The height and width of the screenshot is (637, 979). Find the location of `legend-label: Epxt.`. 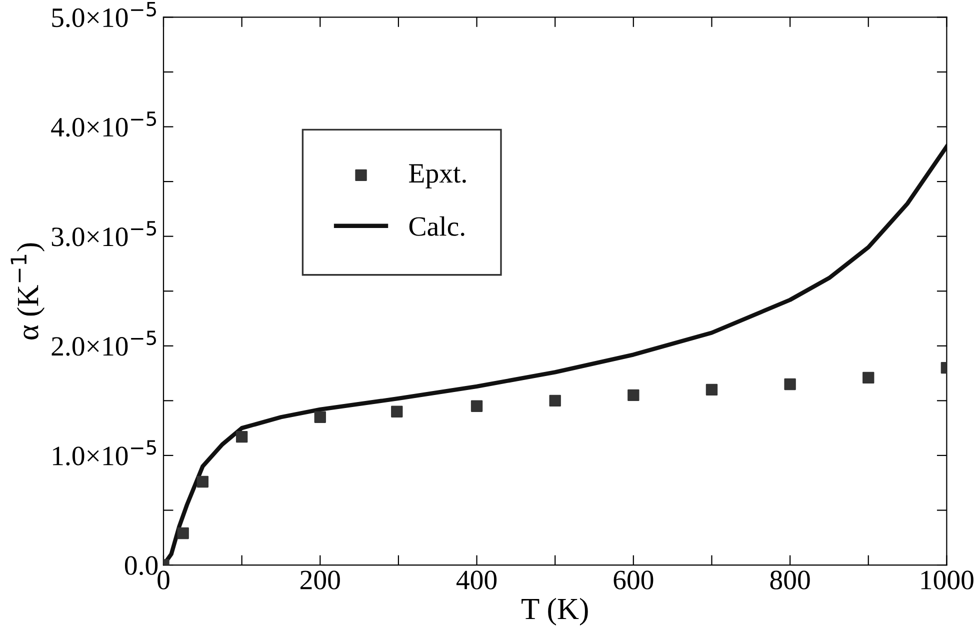

legend-label: Epxt. is located at coordinates (437, 176).